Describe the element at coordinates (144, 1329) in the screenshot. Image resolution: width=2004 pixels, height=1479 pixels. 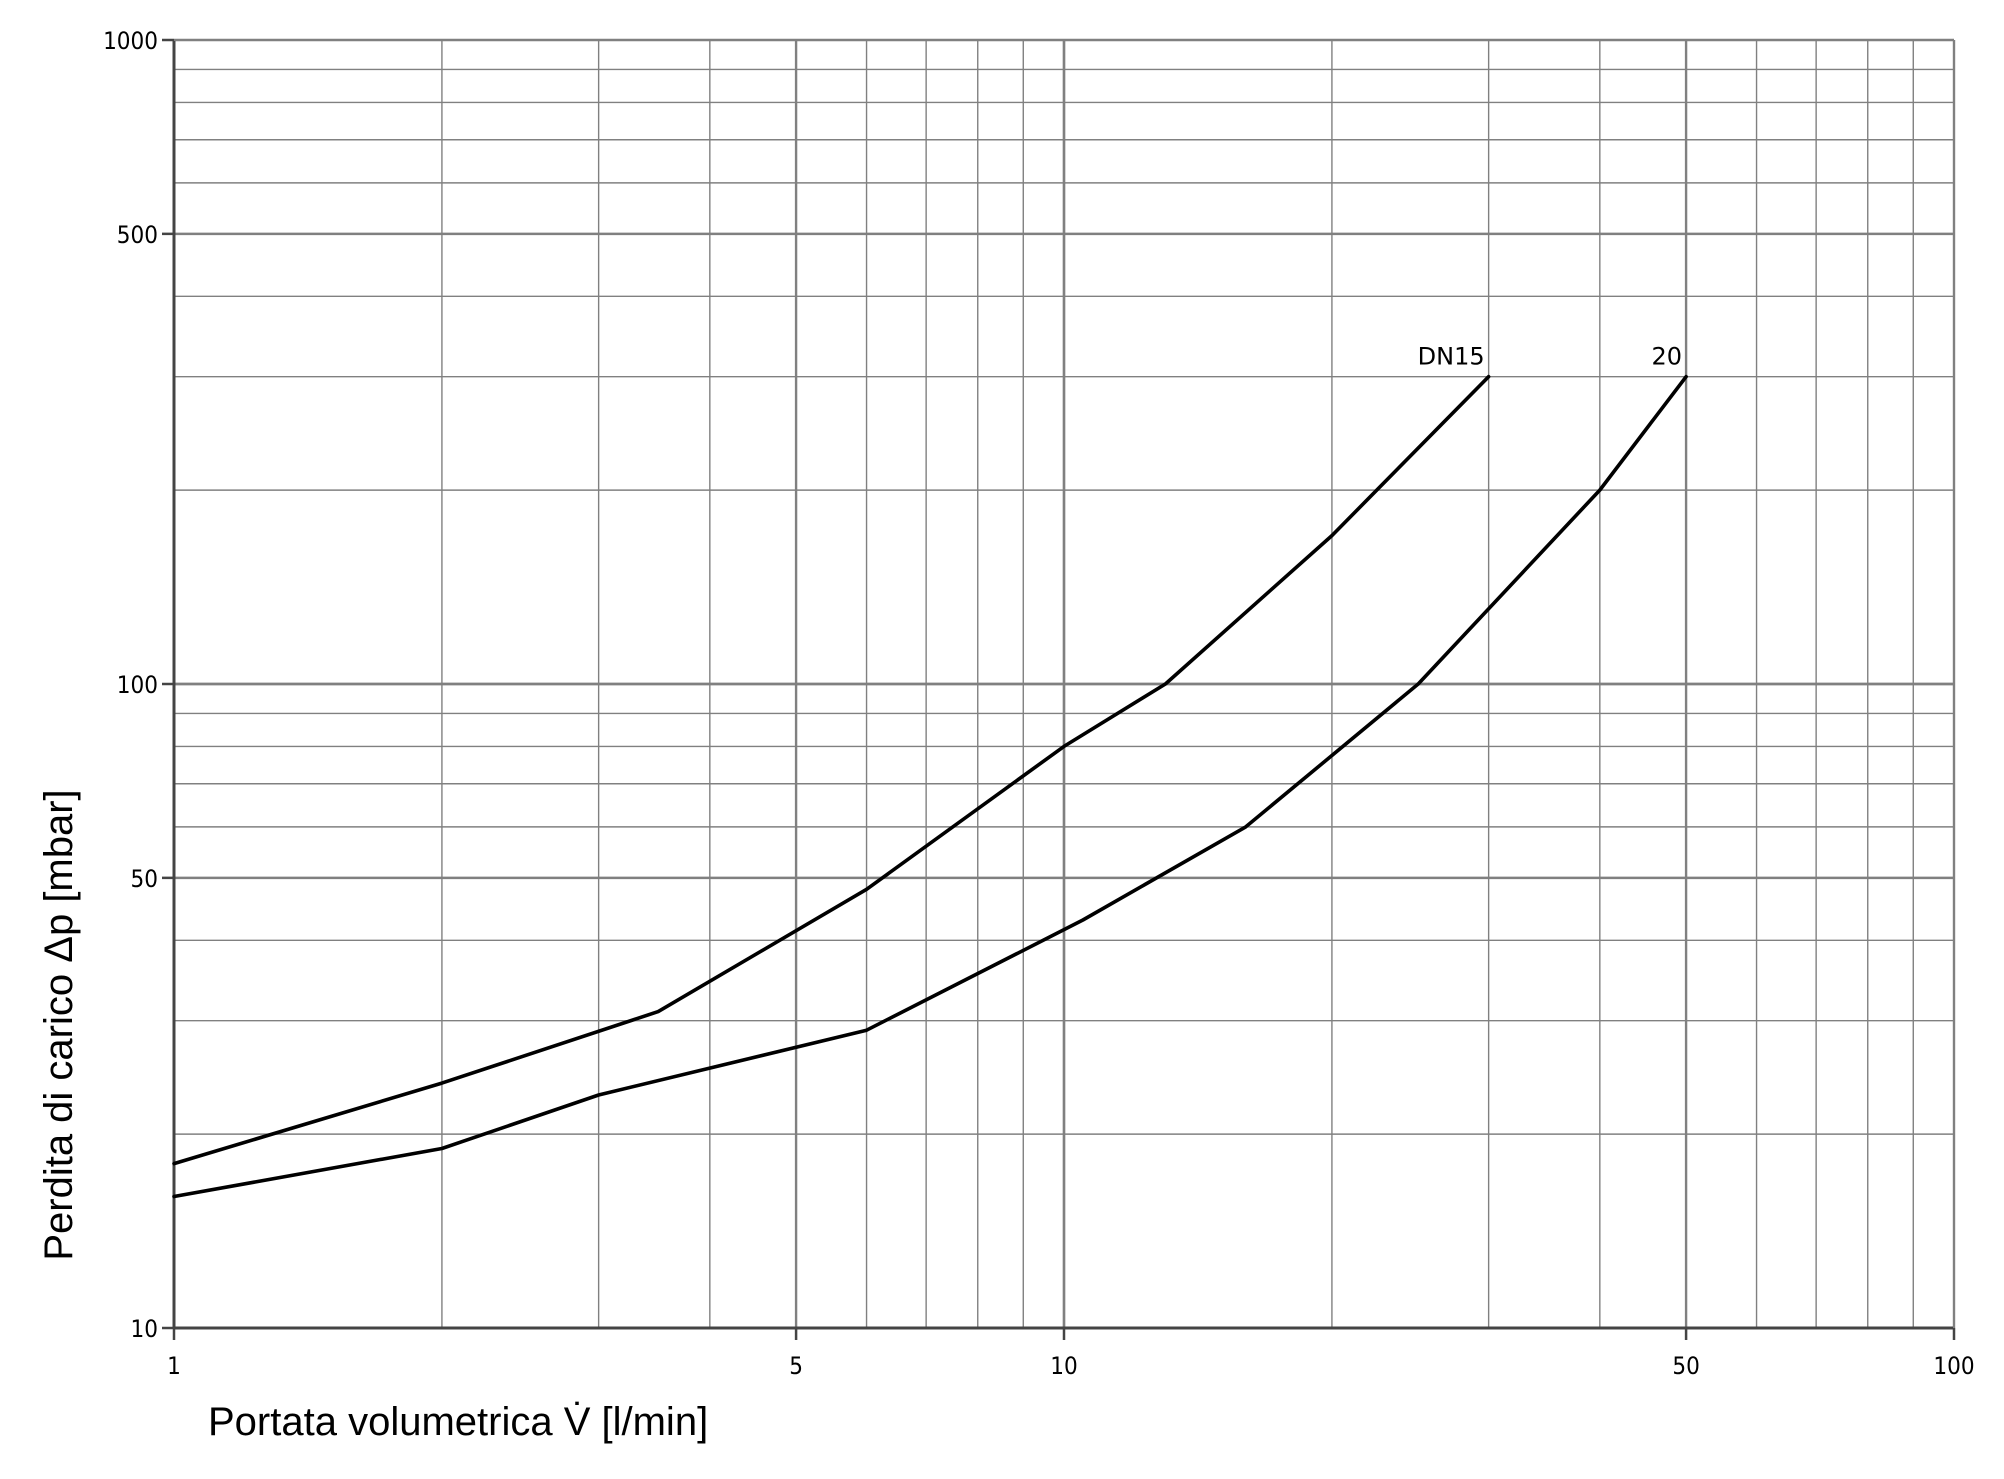
I see `y-tick-label: 10` at that location.